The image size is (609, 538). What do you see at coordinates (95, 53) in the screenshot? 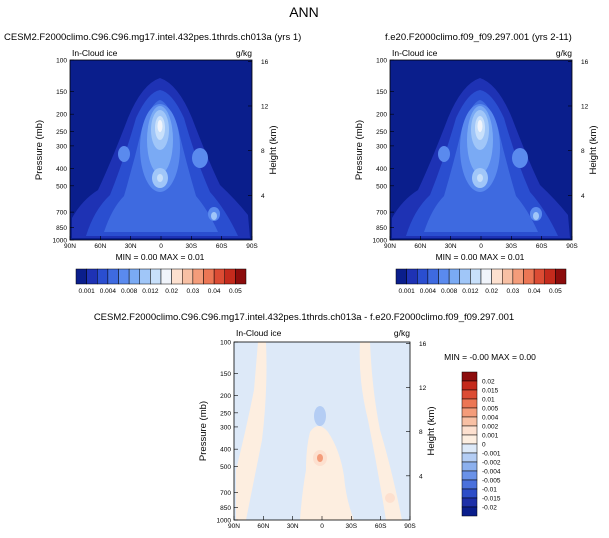
I see `panel-1-field-label: In-Cloud ice` at bounding box center [95, 53].